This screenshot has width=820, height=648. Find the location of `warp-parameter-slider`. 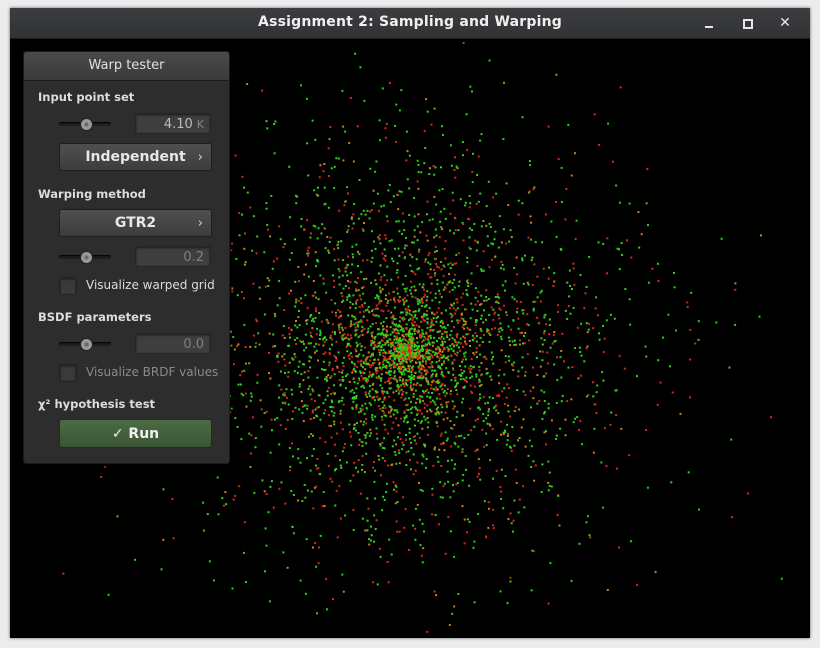

warp-parameter-slider is located at coordinates (85, 257).